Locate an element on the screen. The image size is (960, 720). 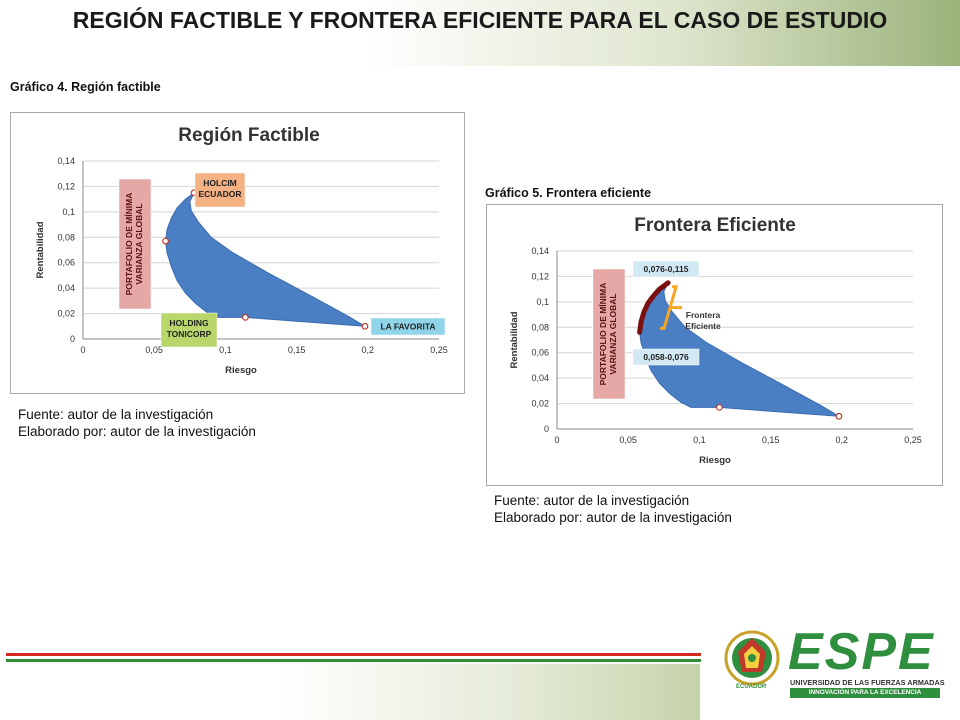
logo-subtitle: UNIVERSIDAD DE LAS FUERZAS ARMADAS is located at coordinates (867, 682).